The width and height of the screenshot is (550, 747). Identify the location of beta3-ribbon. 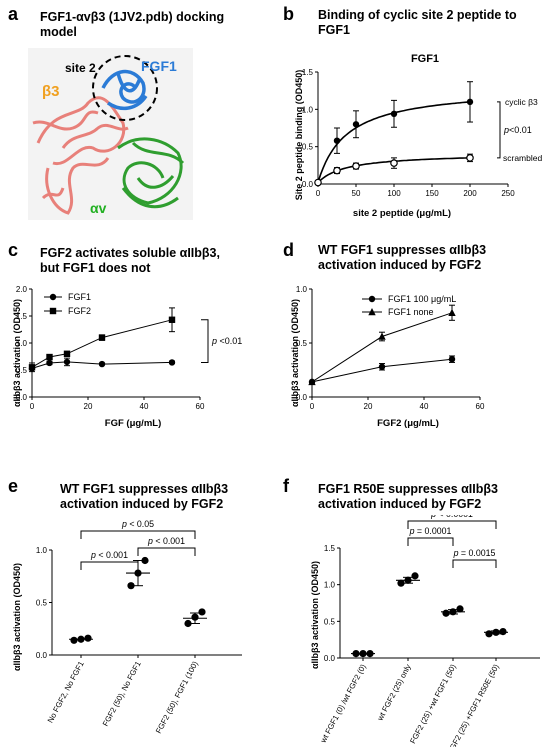
(80, 155).